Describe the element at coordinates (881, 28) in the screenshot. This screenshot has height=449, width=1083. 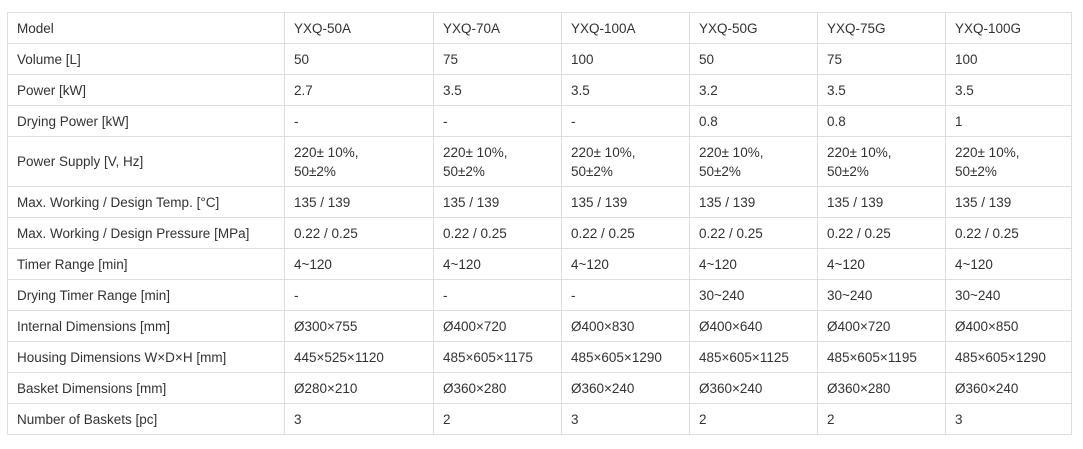
I see `header-cell: YXQ-75G` at that location.